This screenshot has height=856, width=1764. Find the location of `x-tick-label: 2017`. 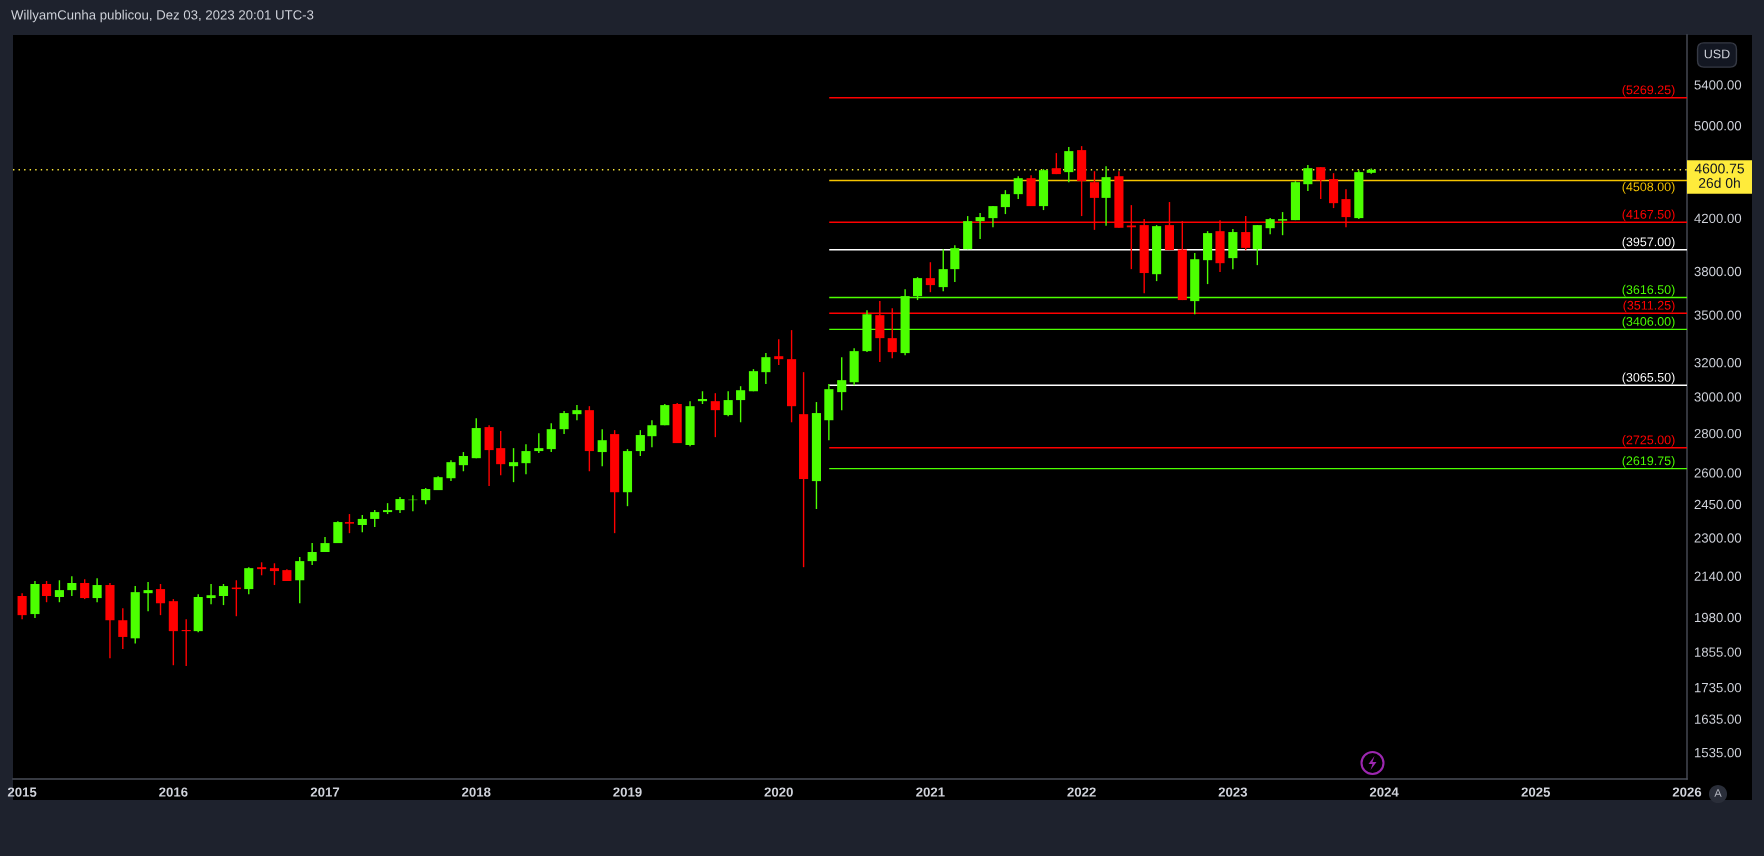

x-tick-label: 2017 is located at coordinates (325, 792).